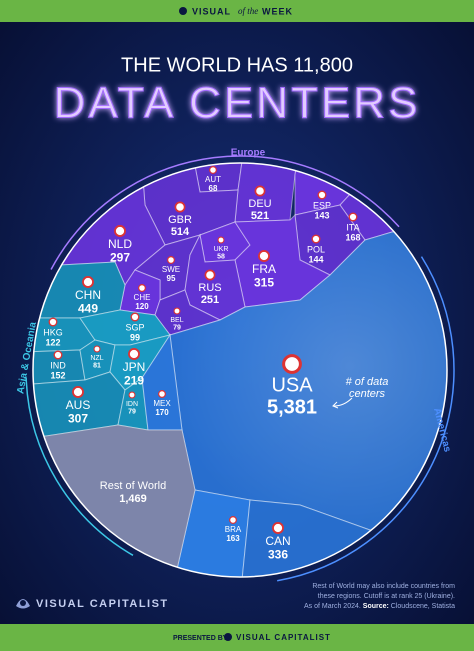 The height and width of the screenshot is (651, 474). What do you see at coordinates (315, 259) in the screenshot?
I see `value-label: 144` at bounding box center [315, 259].